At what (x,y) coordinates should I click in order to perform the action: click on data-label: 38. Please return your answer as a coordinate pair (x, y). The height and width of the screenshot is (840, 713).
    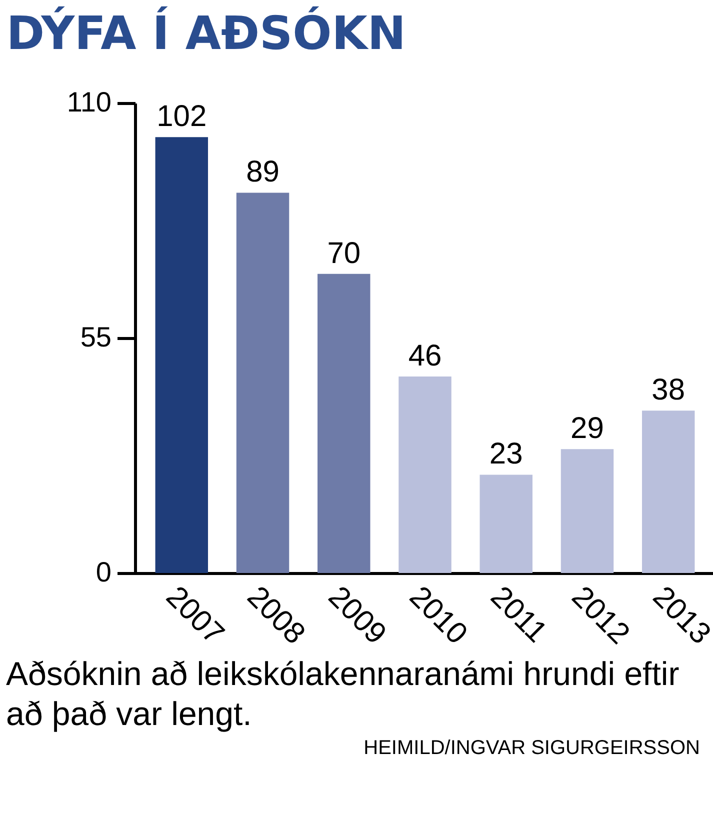
    Looking at the image, I should click on (669, 390).